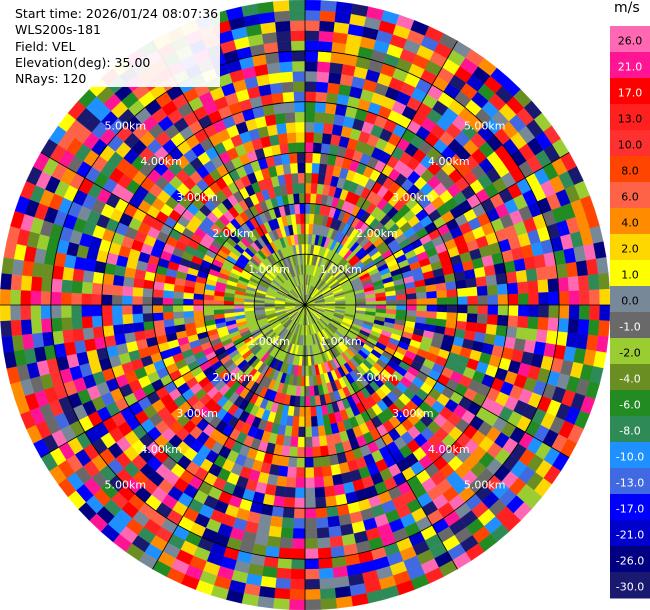 The width and height of the screenshot is (650, 610). Describe the element at coordinates (413, 197) in the screenshot. I see `ring-label: 3.00km` at that location.